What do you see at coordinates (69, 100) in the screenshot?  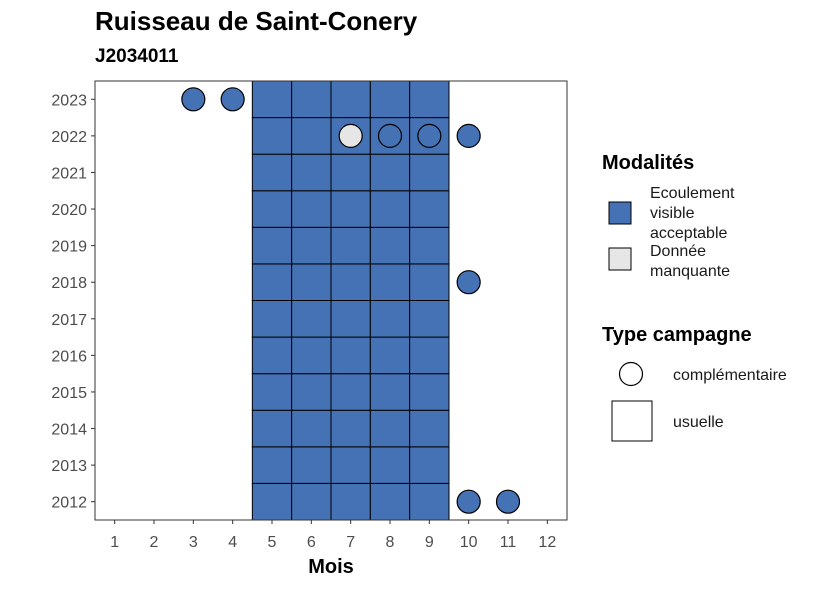 I see `y-tick-label: 2023` at bounding box center [69, 100].